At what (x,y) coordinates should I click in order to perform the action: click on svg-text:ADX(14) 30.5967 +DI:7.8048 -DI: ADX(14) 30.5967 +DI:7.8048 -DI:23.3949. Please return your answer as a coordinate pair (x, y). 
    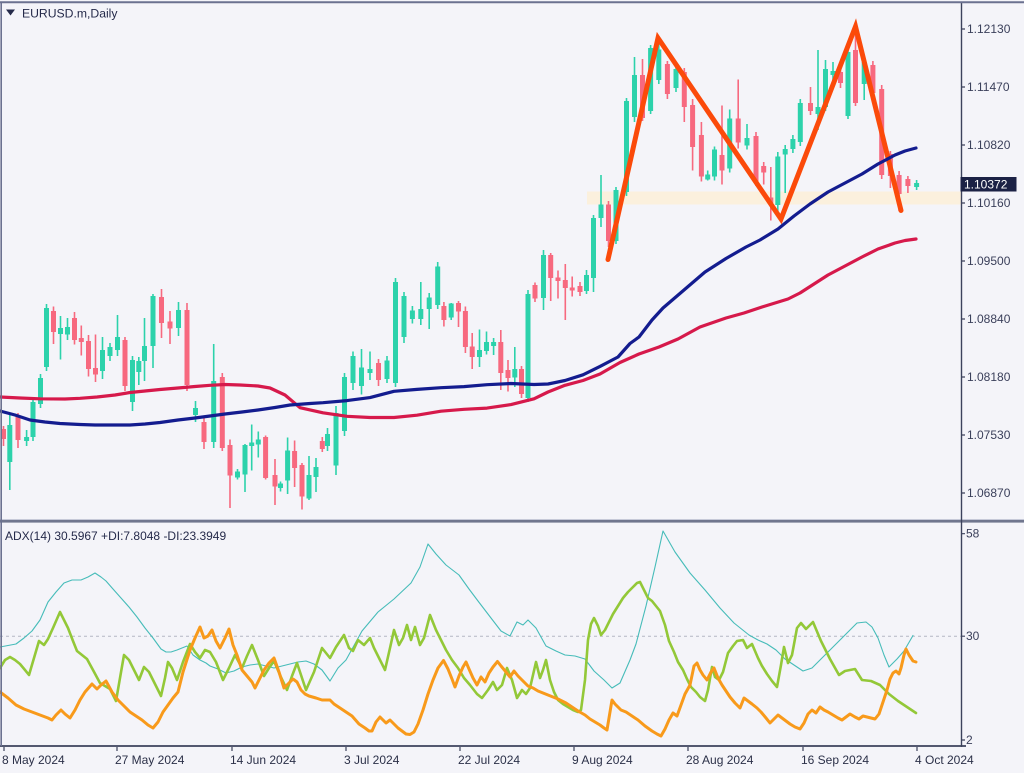
    Looking at the image, I should click on (115, 536).